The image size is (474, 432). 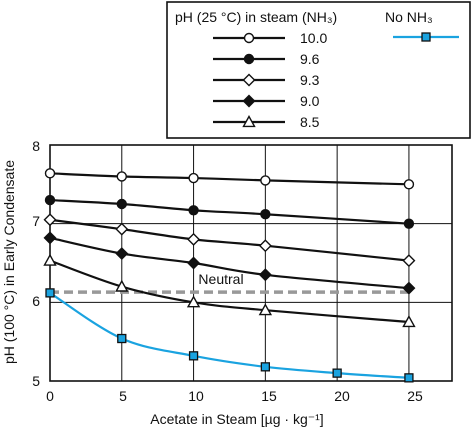 I want to click on y-axis-label: pH (100 °C) in Early Condensate, so click(x=9, y=262).